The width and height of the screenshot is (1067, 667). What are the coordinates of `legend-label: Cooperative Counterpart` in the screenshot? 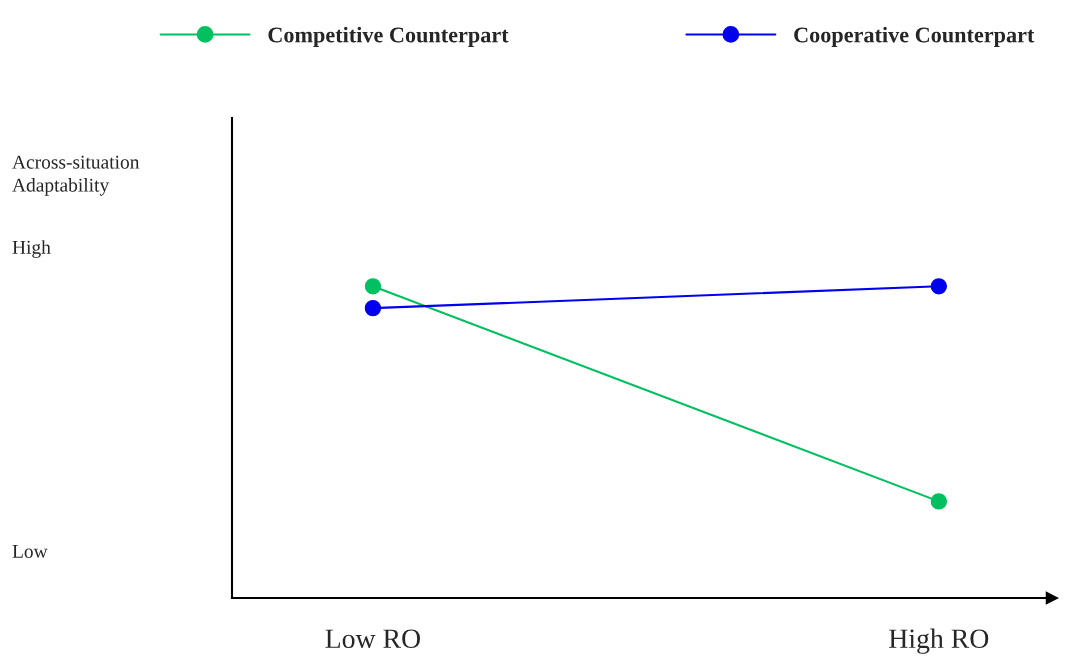 It's located at (914, 36).